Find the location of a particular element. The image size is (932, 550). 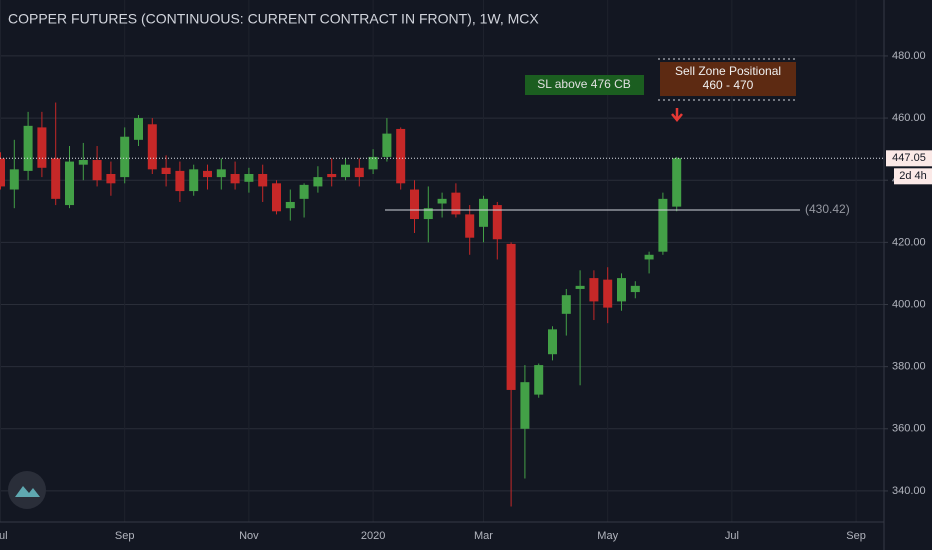

y-tick-label: 340.00 is located at coordinates (909, 491).